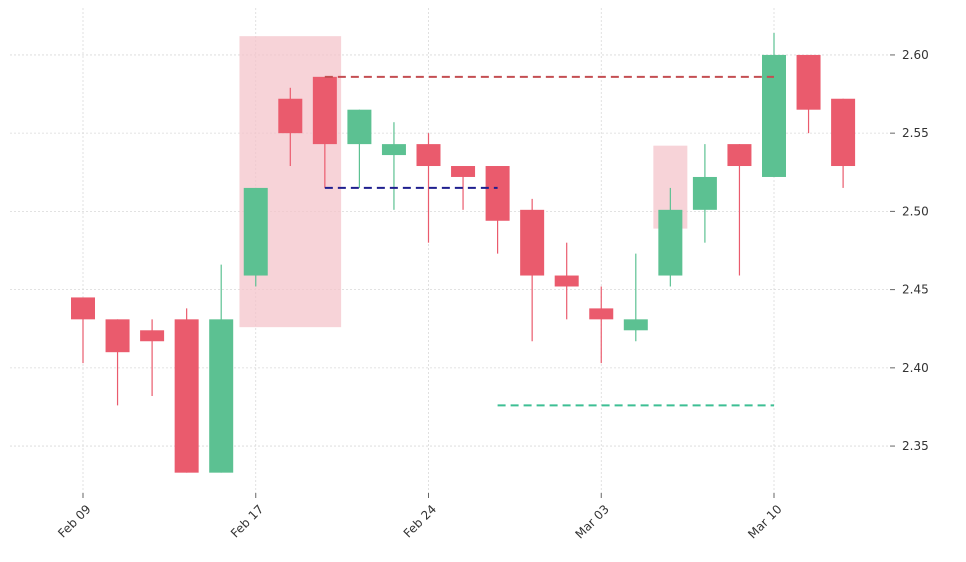  Describe the element at coordinates (915, 133) in the screenshot. I see `y-tick-label: 2.55` at that location.